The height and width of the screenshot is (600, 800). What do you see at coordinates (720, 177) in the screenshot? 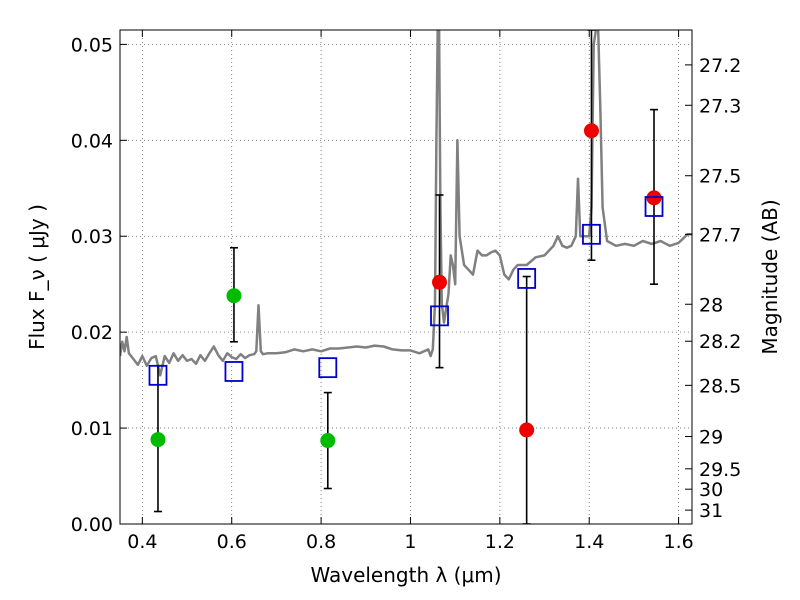
I see `y2-tick-label: 27.5` at bounding box center [720, 177].